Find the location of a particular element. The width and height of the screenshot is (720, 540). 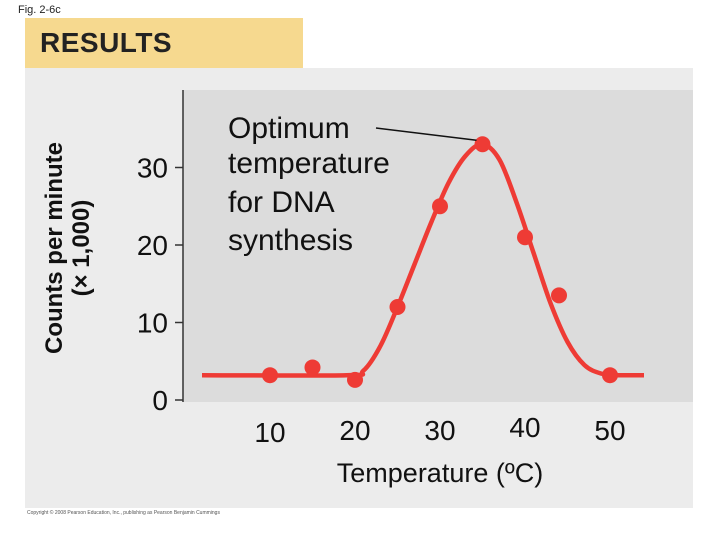

annotation-text-line: temperature is located at coordinates (309, 163).